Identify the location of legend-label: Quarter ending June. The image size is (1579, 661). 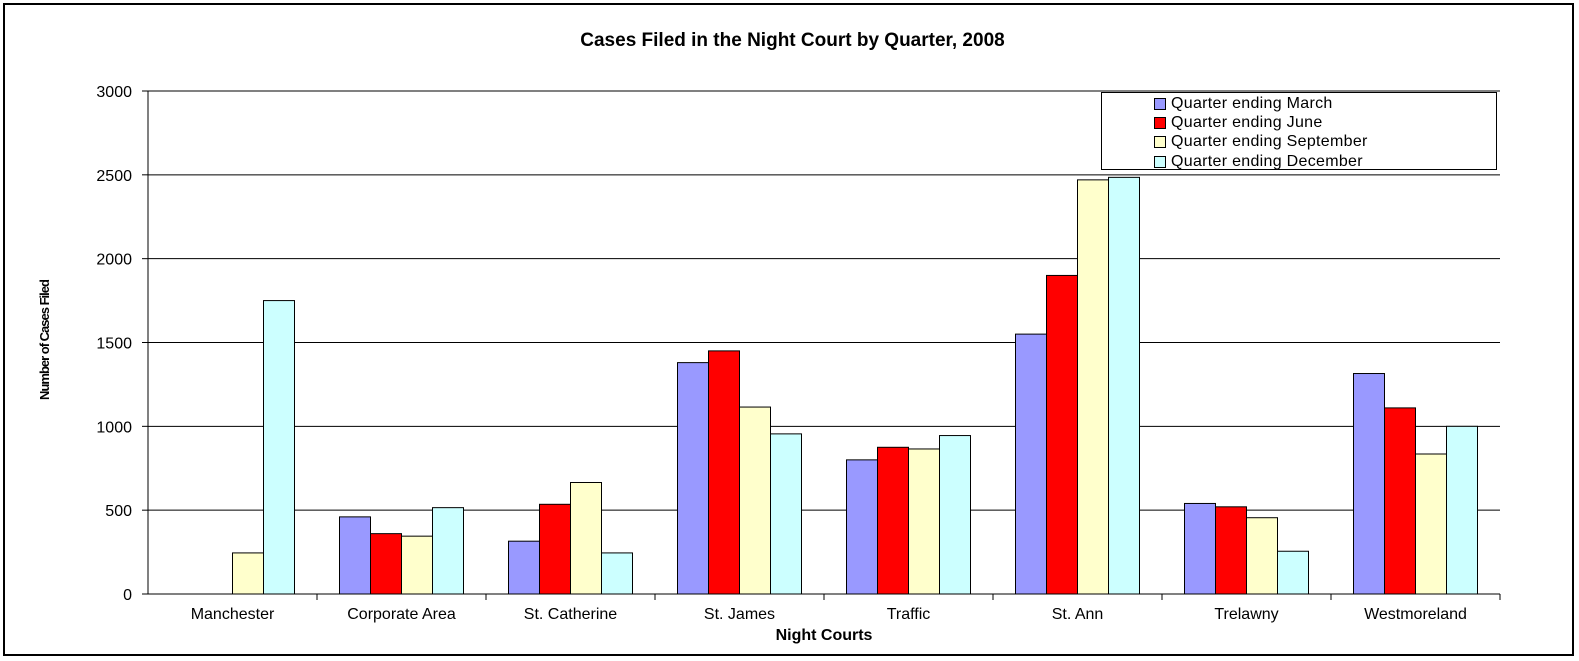
(1247, 123).